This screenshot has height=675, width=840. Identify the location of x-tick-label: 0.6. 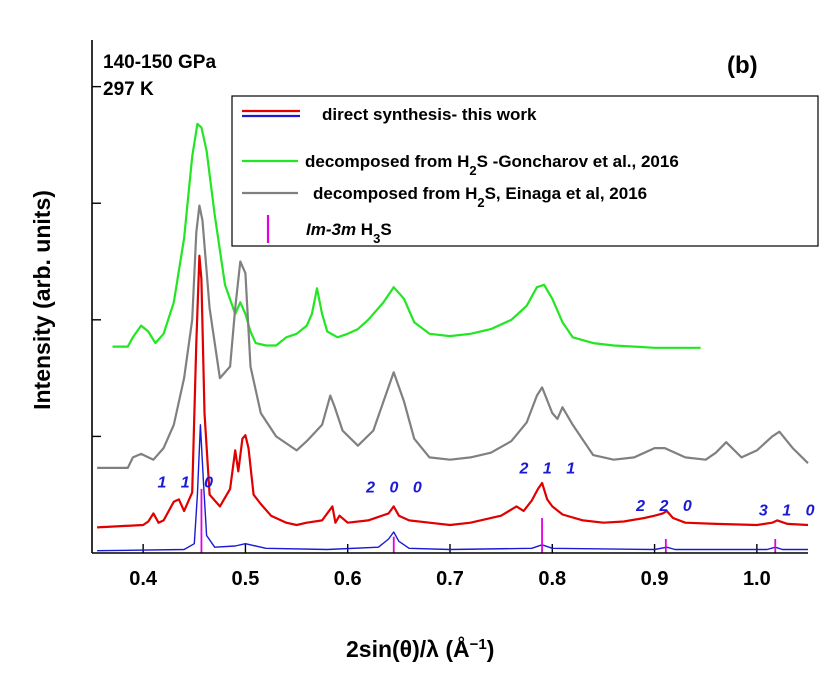
(348, 579).